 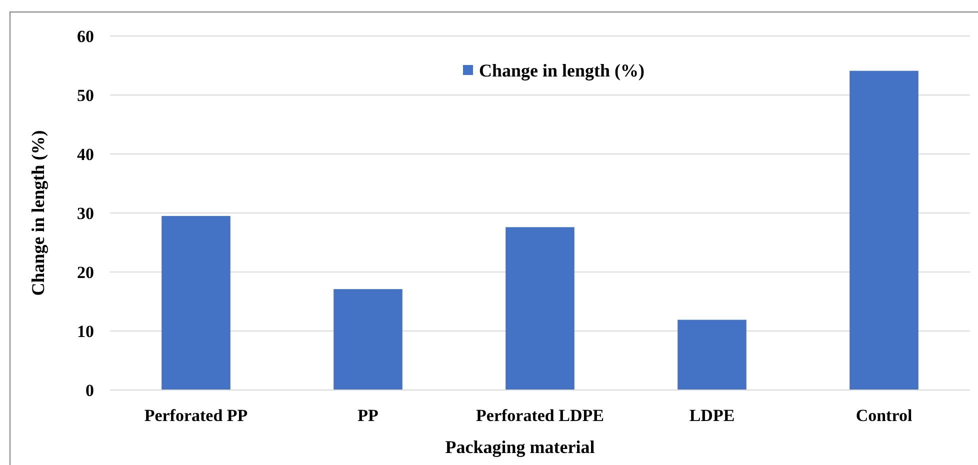 What do you see at coordinates (196, 415) in the screenshot?
I see `x-tick-label: Perforated PP` at bounding box center [196, 415].